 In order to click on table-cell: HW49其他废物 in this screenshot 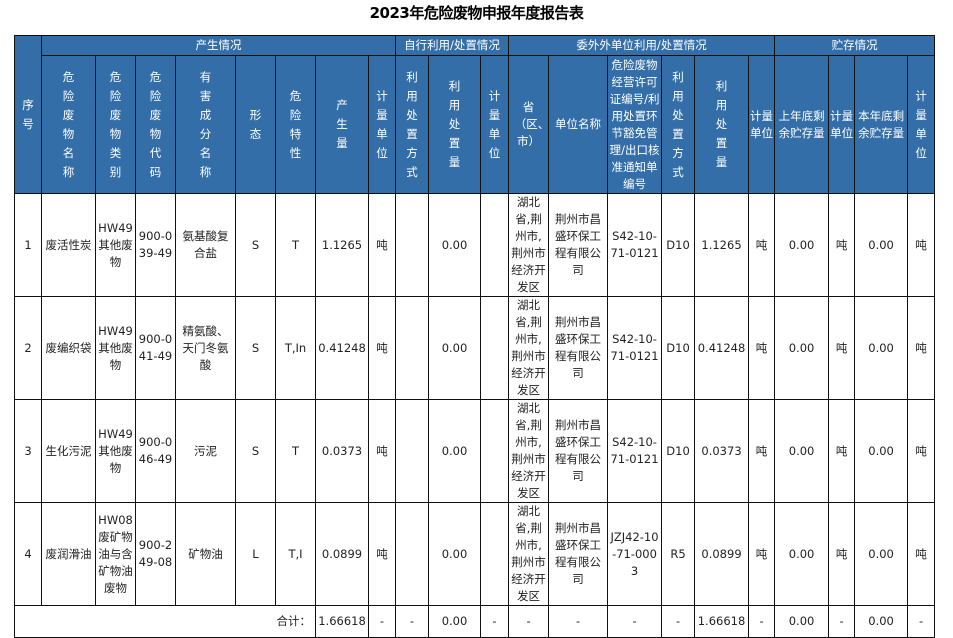, I will do `click(115, 451)`.